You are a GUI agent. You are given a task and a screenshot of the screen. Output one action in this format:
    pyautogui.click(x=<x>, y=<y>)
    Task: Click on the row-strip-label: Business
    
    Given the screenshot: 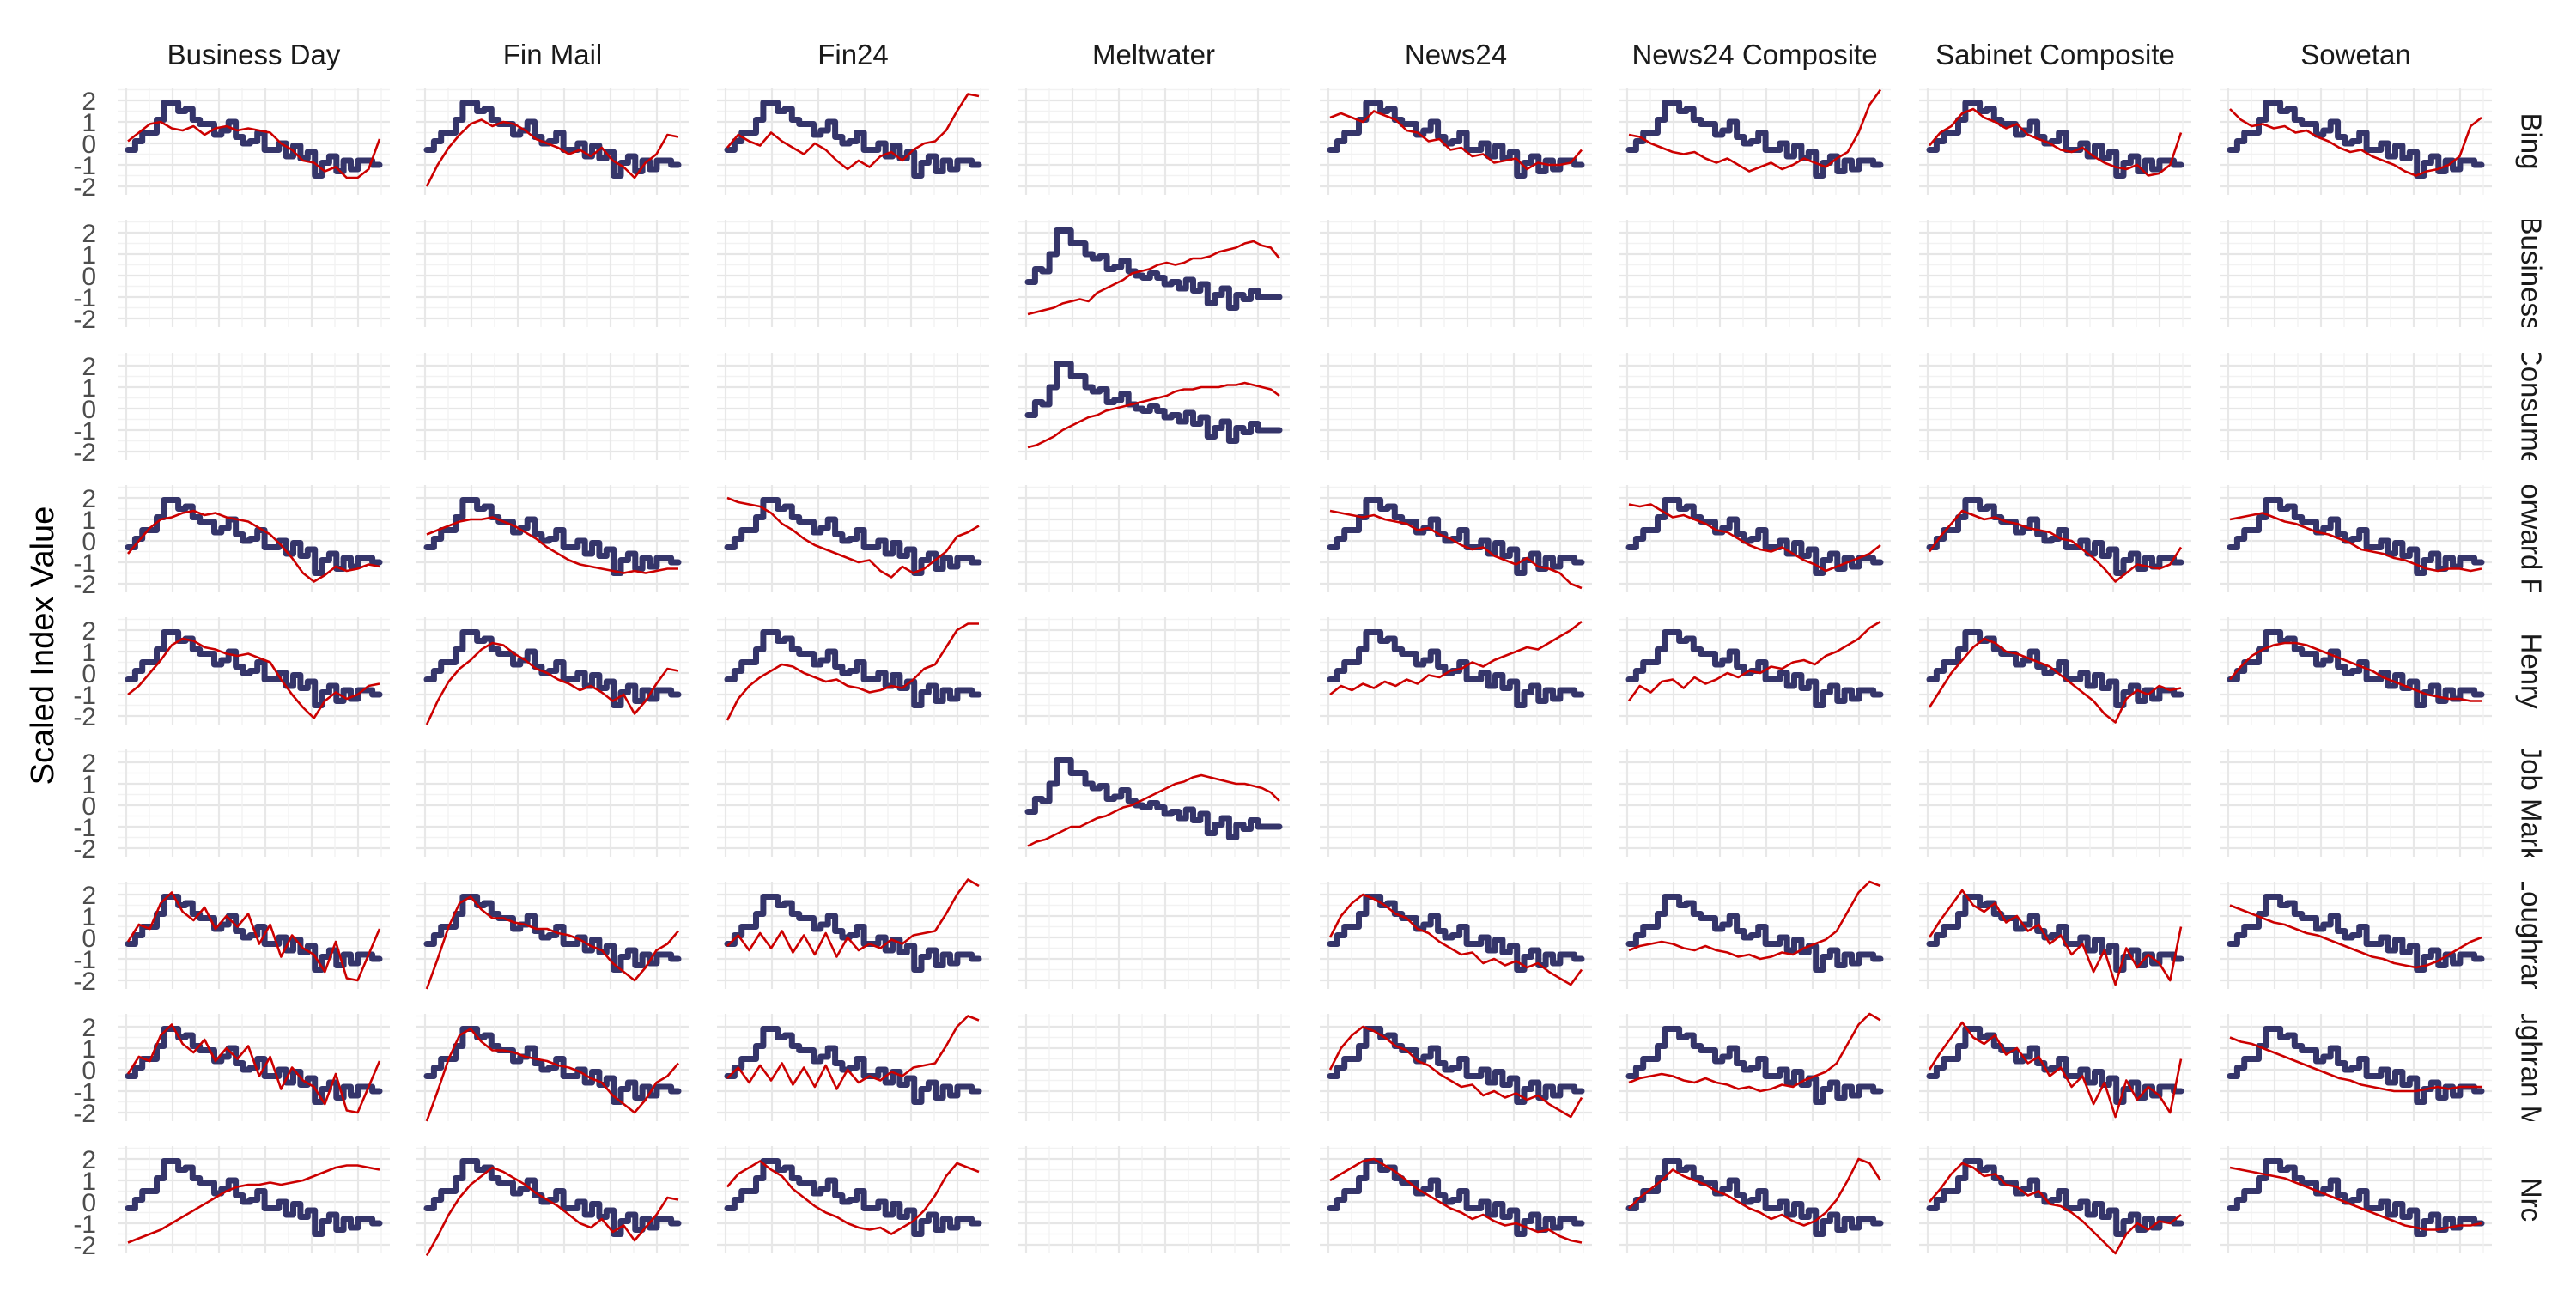 What is the action you would take?
    pyautogui.click(x=2531, y=273)
    